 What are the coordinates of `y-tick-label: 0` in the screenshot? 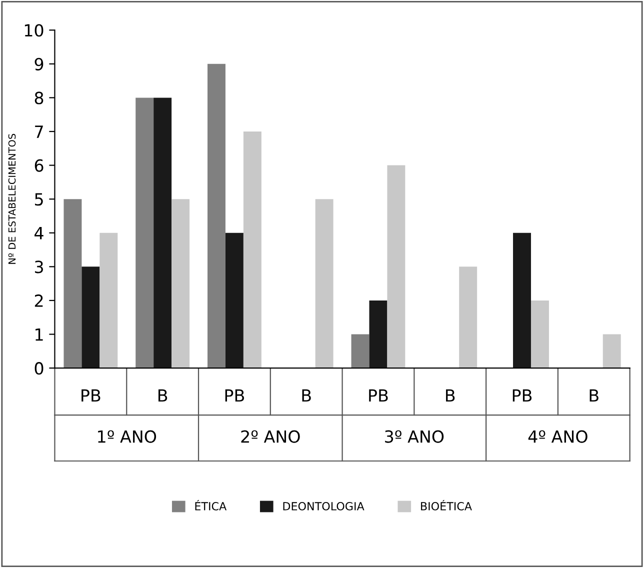 It's located at (39, 368).